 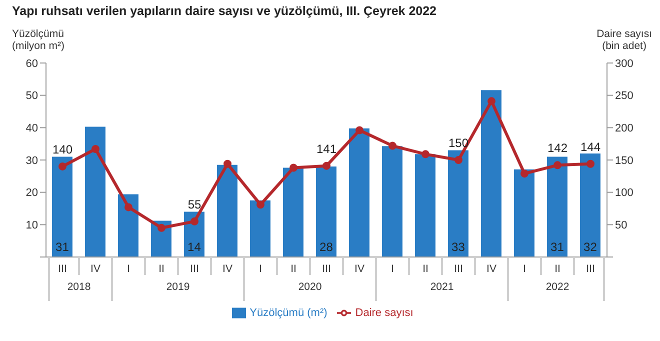 What do you see at coordinates (591, 247) in the screenshot?
I see `data-label: 32` at bounding box center [591, 247].